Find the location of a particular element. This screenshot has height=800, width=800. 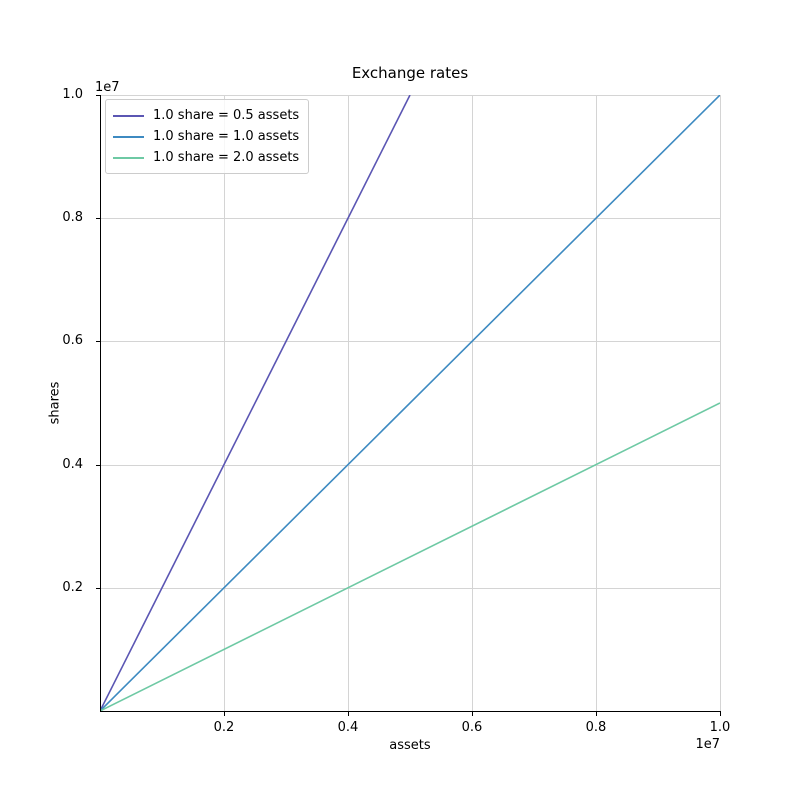

y-tick-label: 0.4 is located at coordinates (72, 464).